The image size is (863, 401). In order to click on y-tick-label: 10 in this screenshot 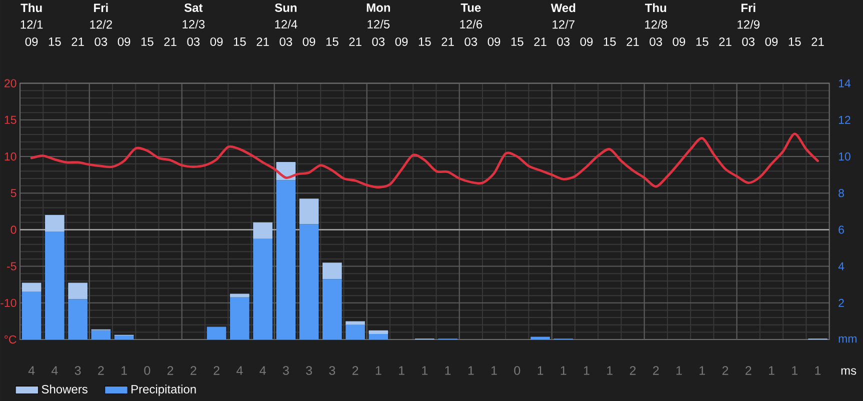, I will do `click(10, 156)`.